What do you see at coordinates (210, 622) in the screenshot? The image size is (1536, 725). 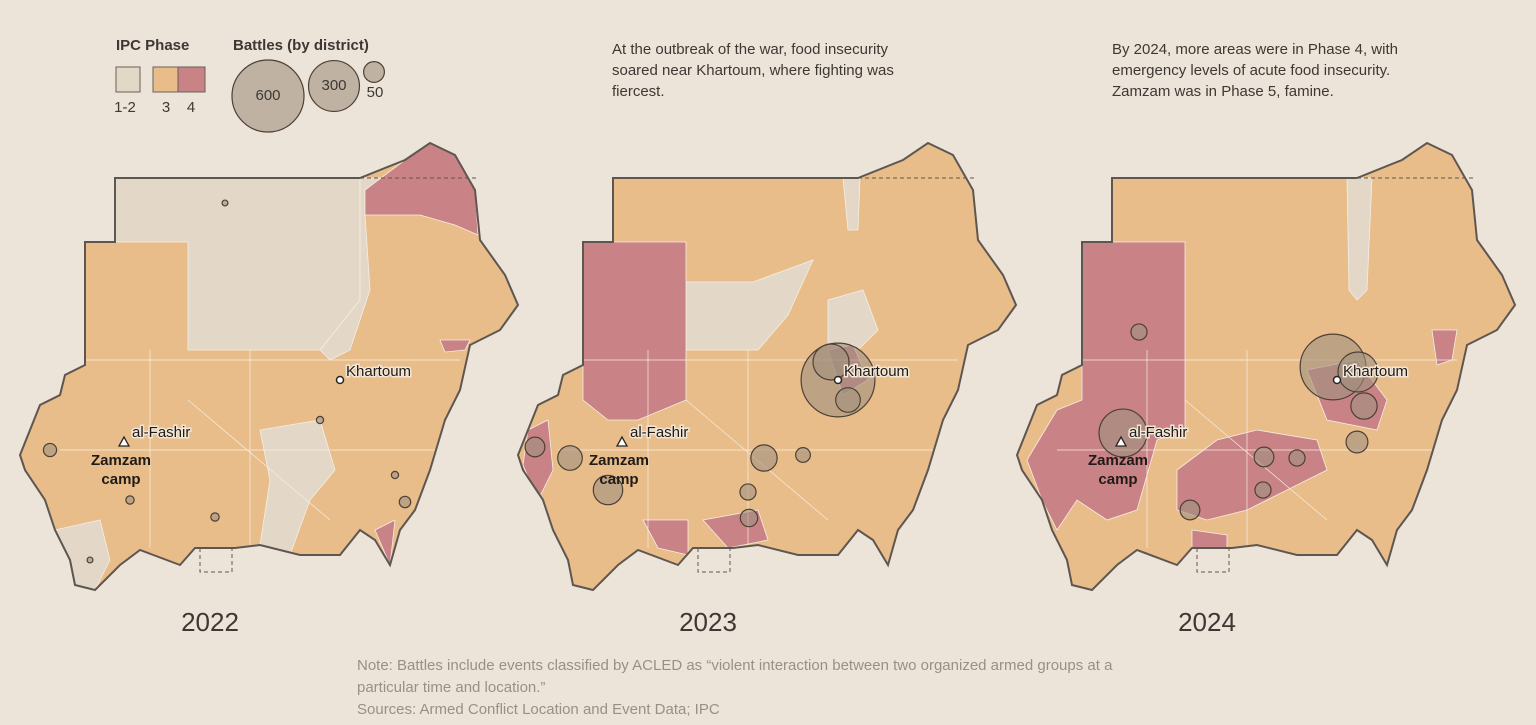 I see `year-label: 2022` at bounding box center [210, 622].